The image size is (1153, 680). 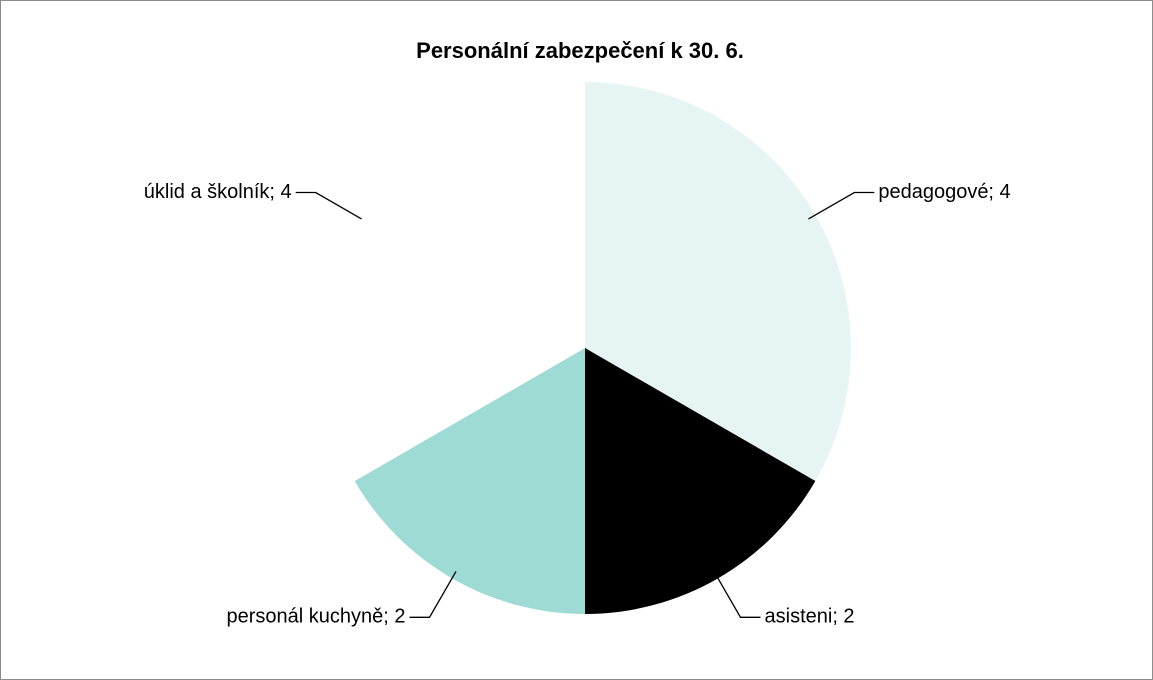 I want to click on data-label: pedagogové; 4, so click(x=944, y=192).